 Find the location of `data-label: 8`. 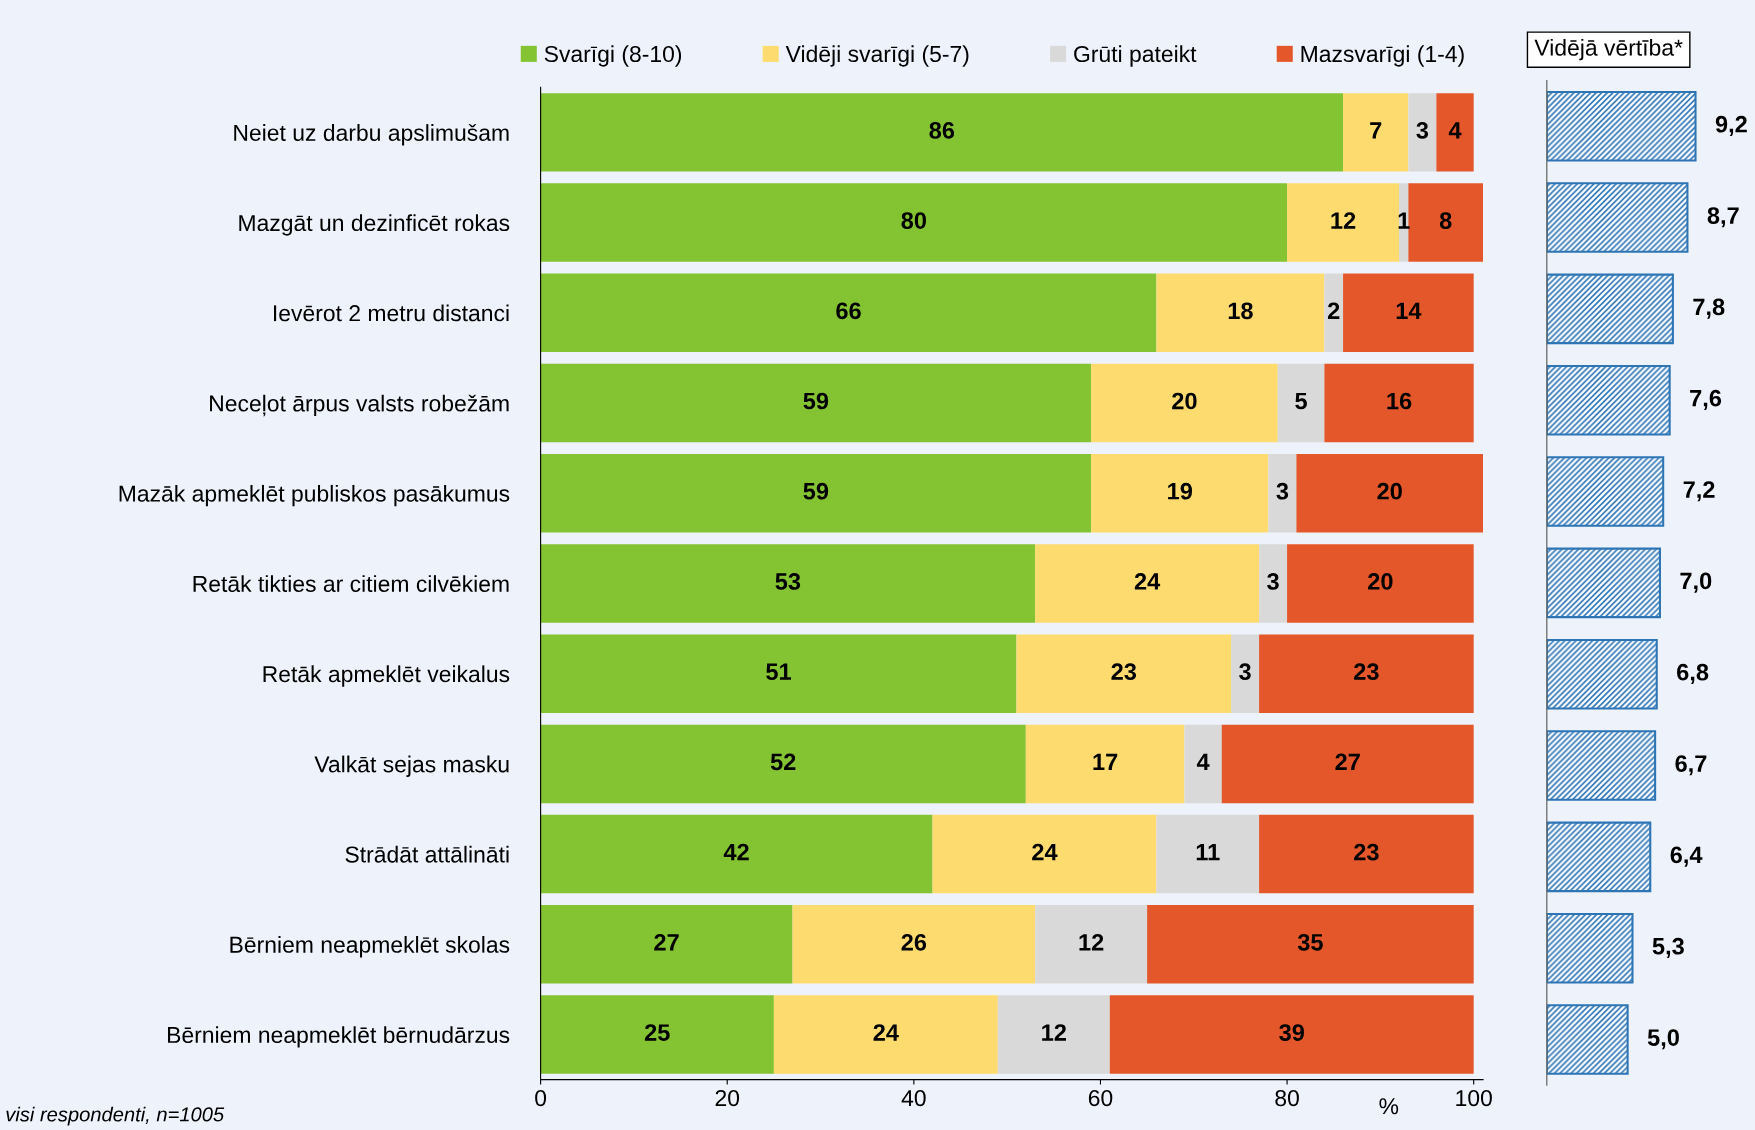

data-label: 8 is located at coordinates (1445, 220).